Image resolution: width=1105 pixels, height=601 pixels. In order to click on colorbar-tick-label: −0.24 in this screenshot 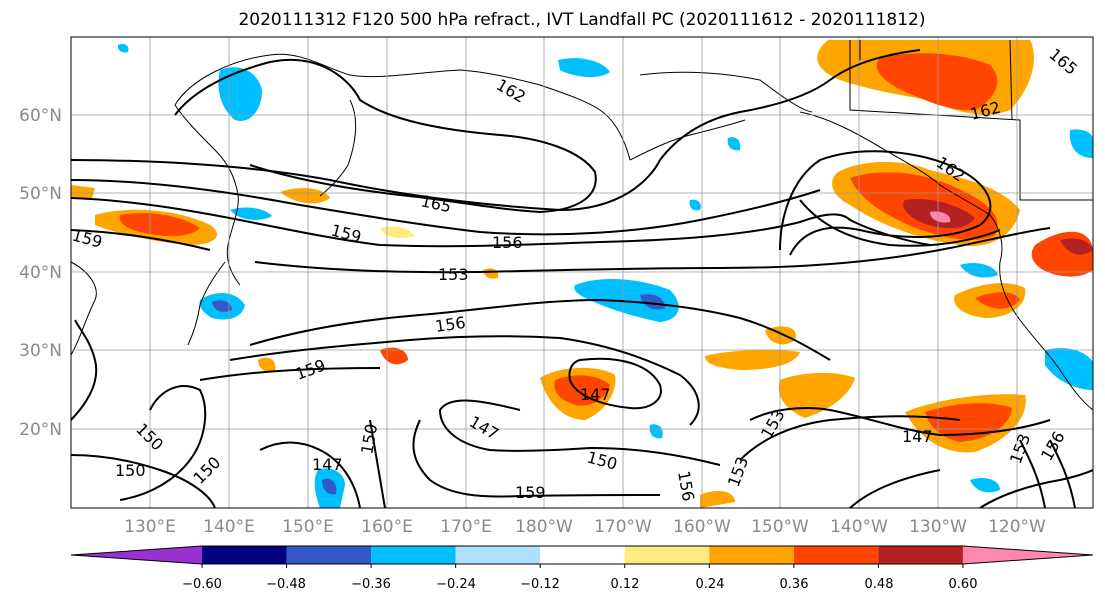, I will do `click(456, 584)`.